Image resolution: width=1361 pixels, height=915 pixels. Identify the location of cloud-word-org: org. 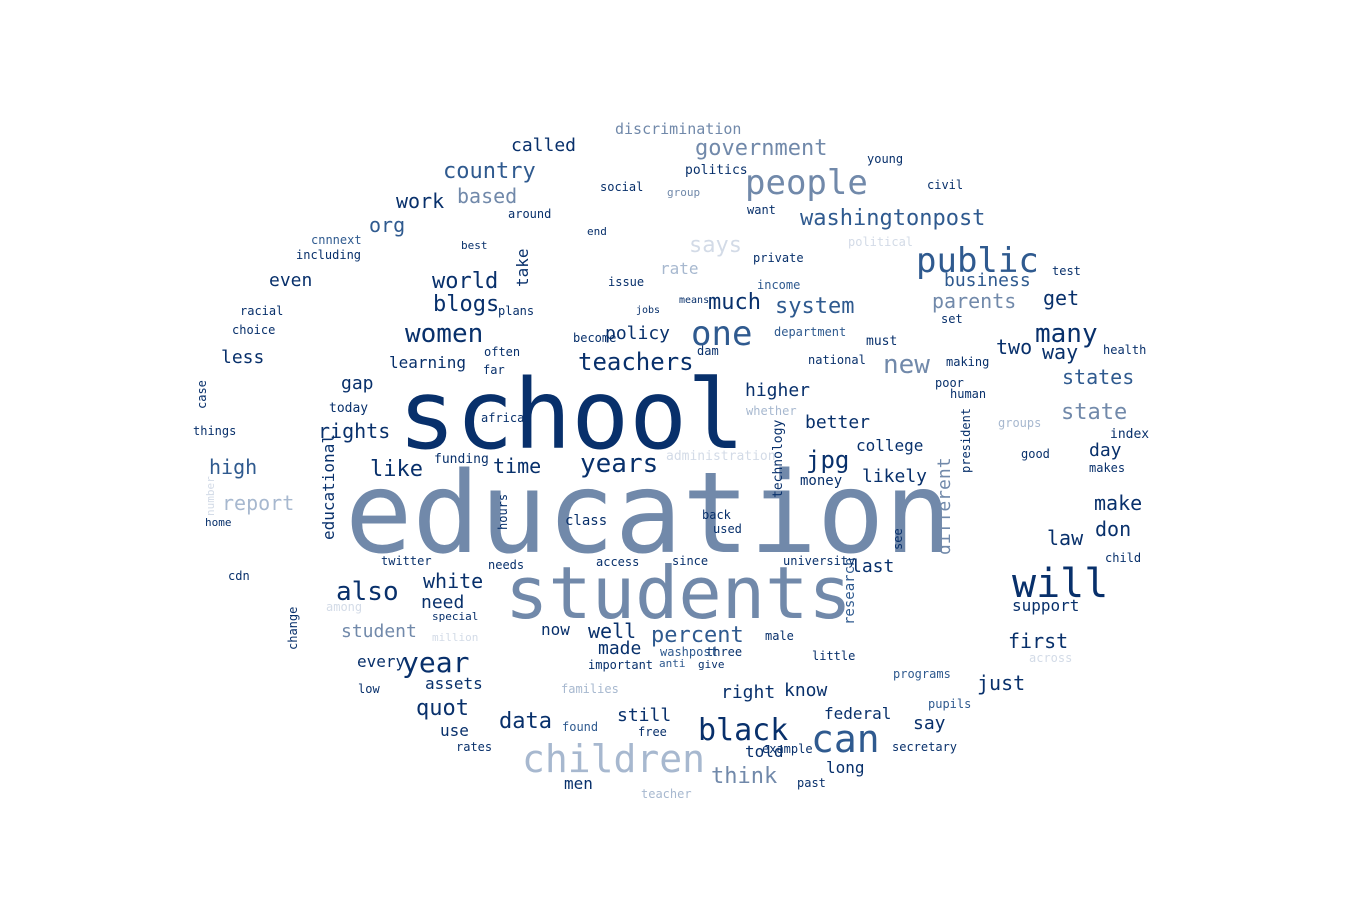
(387, 225).